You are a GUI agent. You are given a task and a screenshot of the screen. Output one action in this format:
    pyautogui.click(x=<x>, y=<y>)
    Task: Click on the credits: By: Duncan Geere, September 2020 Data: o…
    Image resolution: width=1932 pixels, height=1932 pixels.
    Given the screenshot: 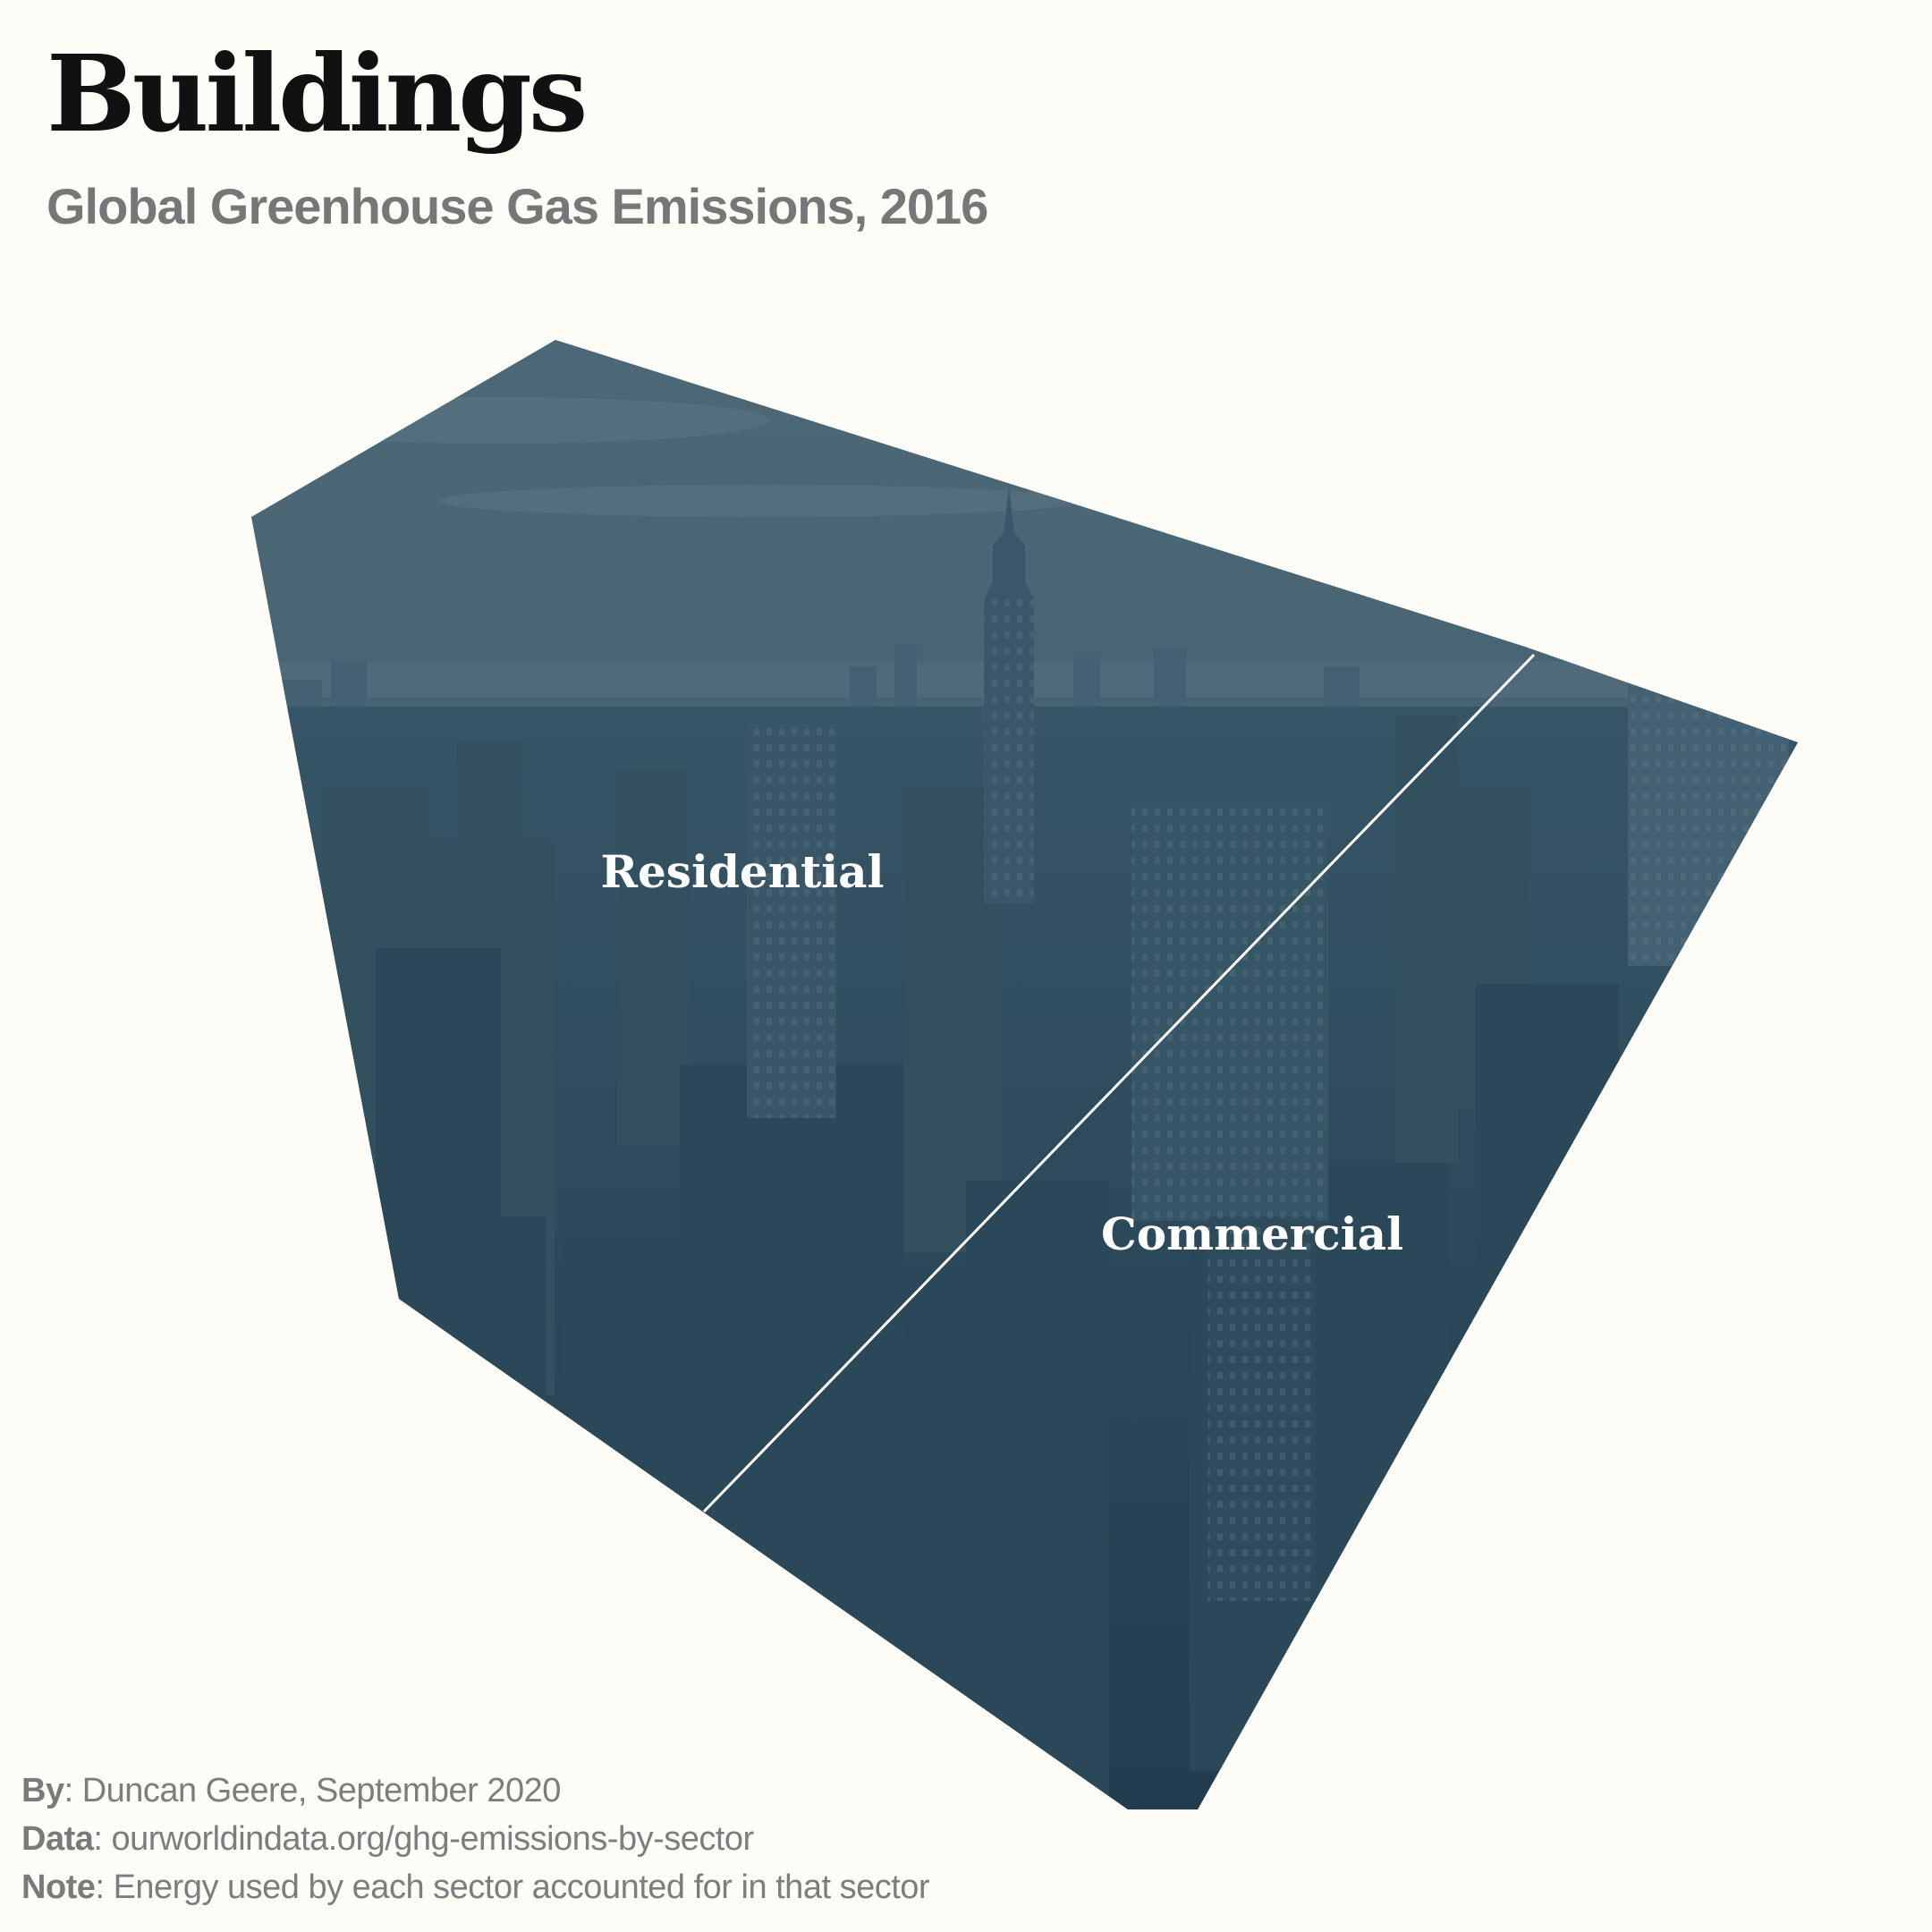 What is the action you would take?
    pyautogui.click(x=475, y=1839)
    